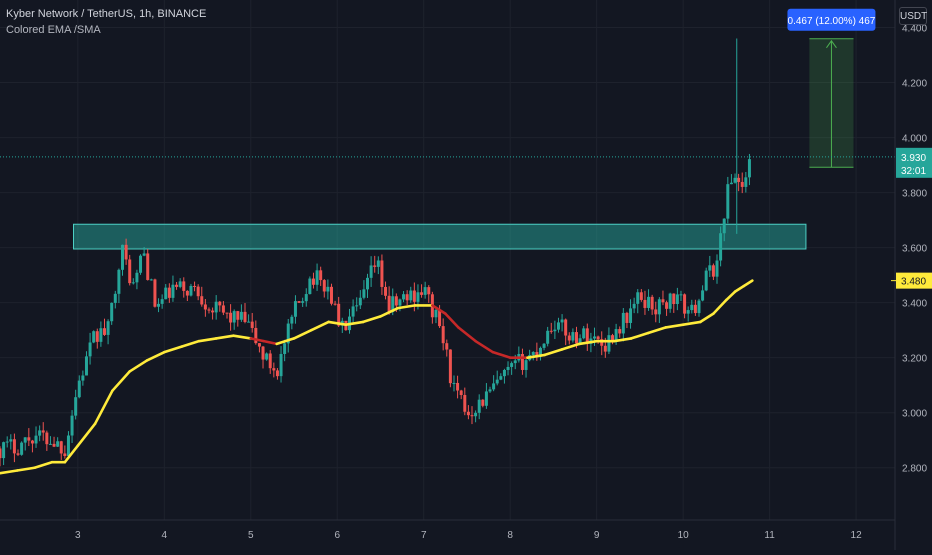 This screenshot has width=932, height=555. Describe the element at coordinates (106, 14) in the screenshot. I see `symbol-title: Kyber Network / TetherUS, 1h, BINANCE` at that location.